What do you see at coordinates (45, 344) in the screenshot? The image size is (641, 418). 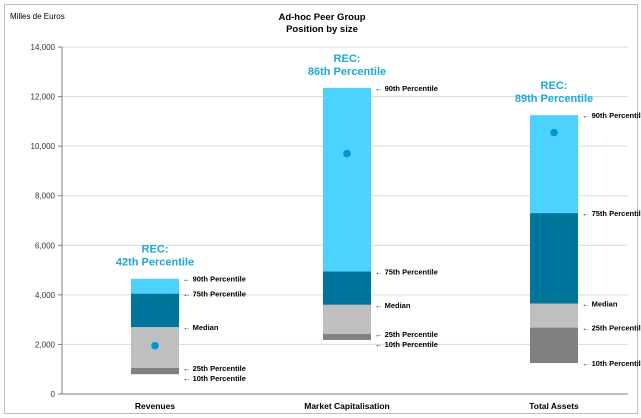 I see `y-tick-label: 2,000` at bounding box center [45, 344].